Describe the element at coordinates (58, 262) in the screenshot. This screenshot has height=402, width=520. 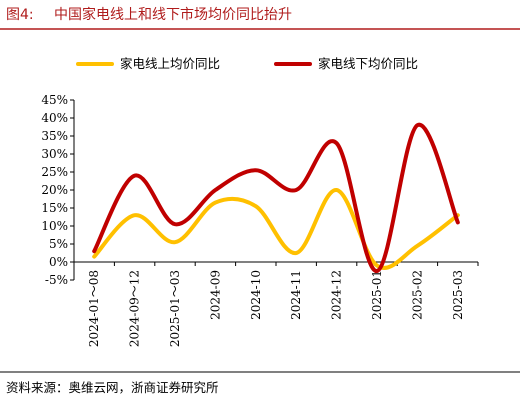
I see `y-tick-label: 0%` at that location.